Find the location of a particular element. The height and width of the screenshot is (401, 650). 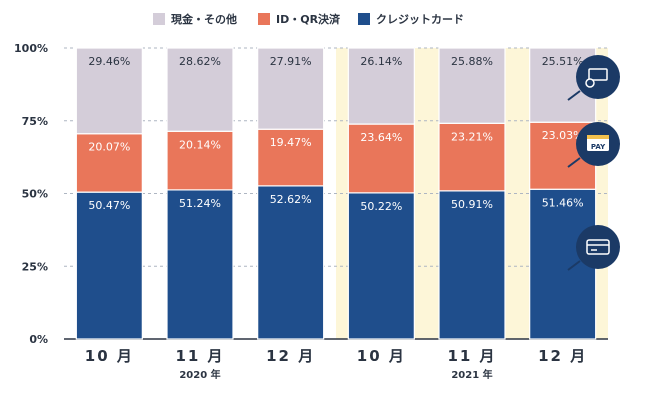

data-label: 20.07% is located at coordinates (109, 147).